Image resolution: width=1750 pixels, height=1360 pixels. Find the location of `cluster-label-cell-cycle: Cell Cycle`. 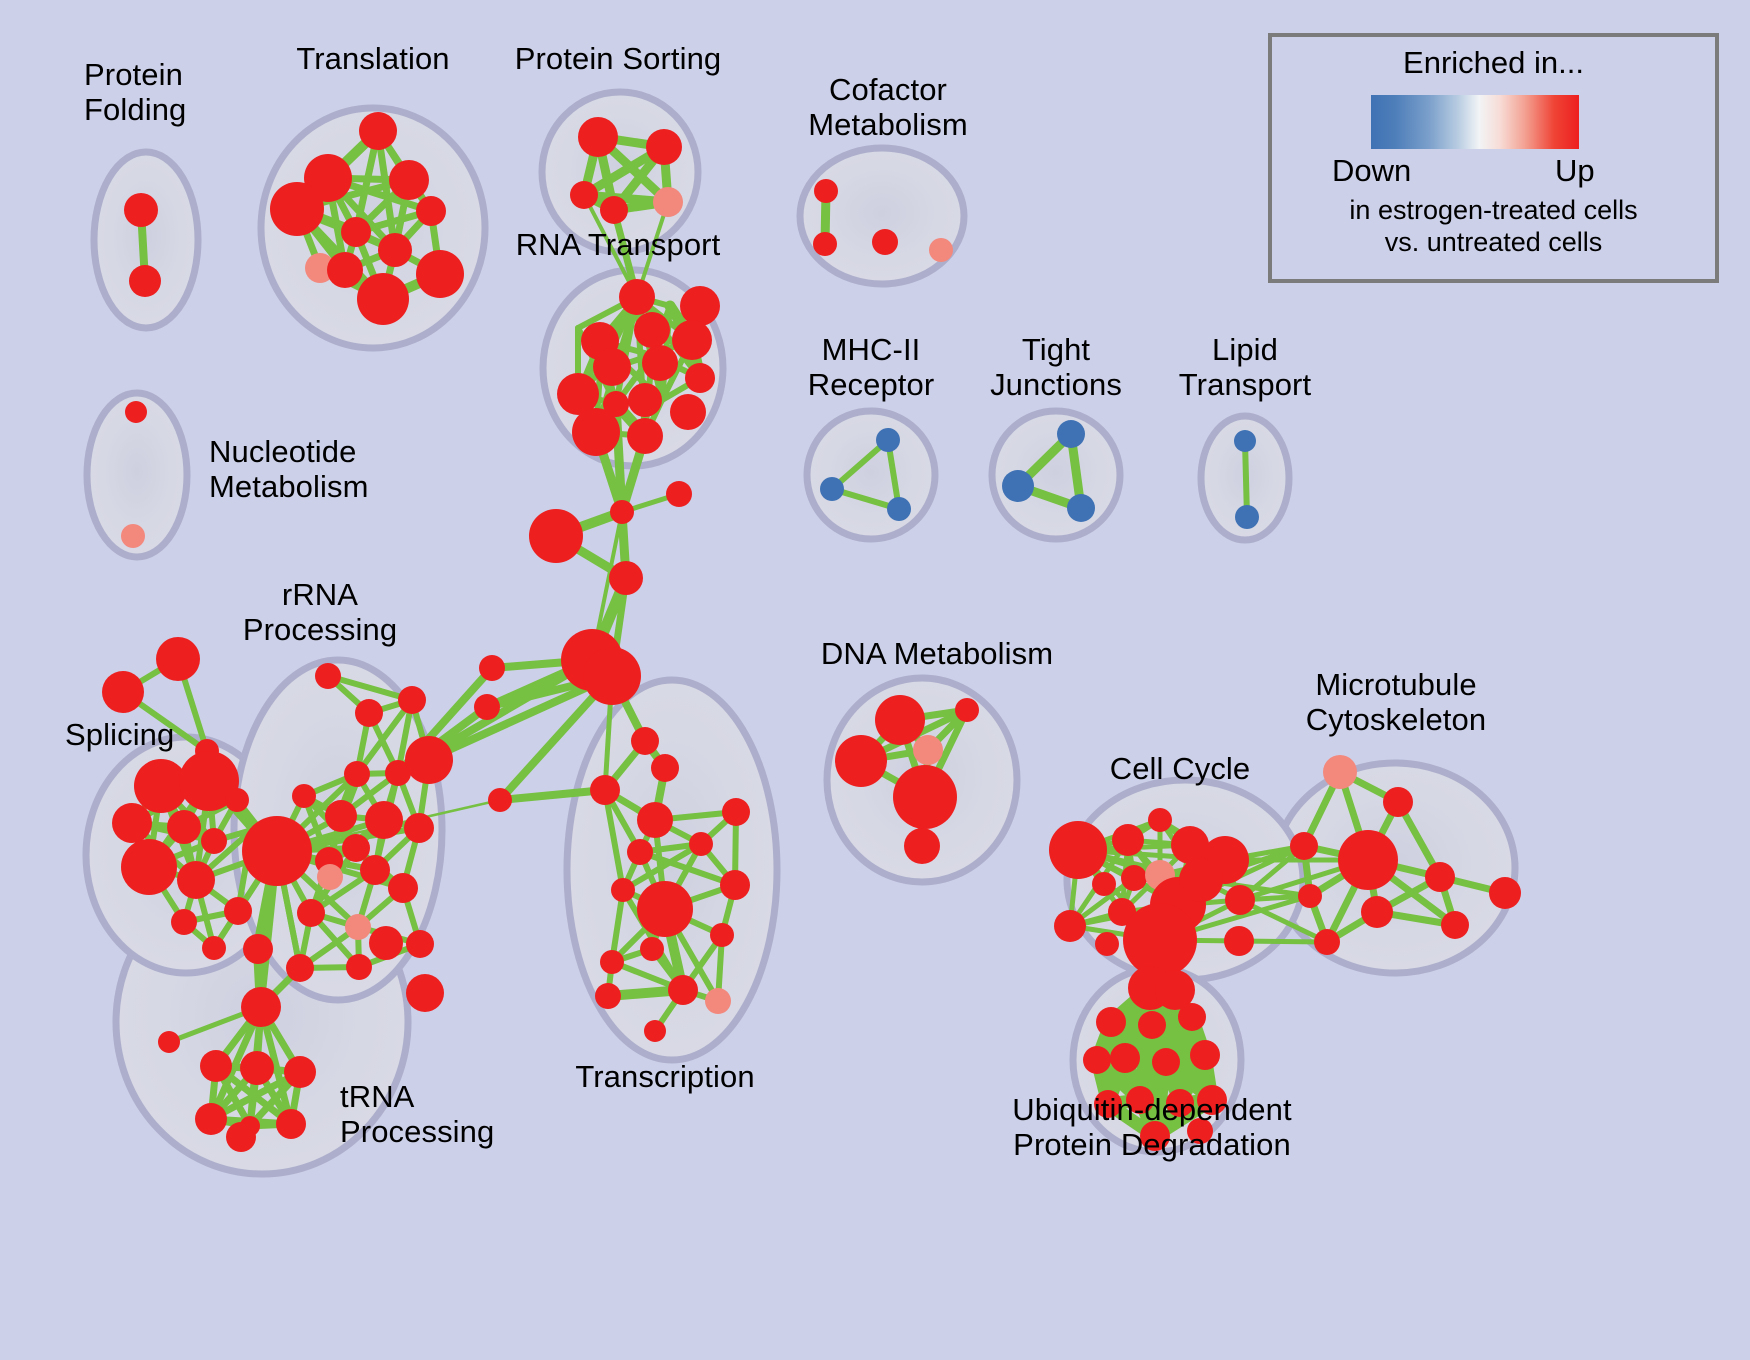

cluster-label-cell-cycle: Cell Cycle is located at coordinates (1180, 768).